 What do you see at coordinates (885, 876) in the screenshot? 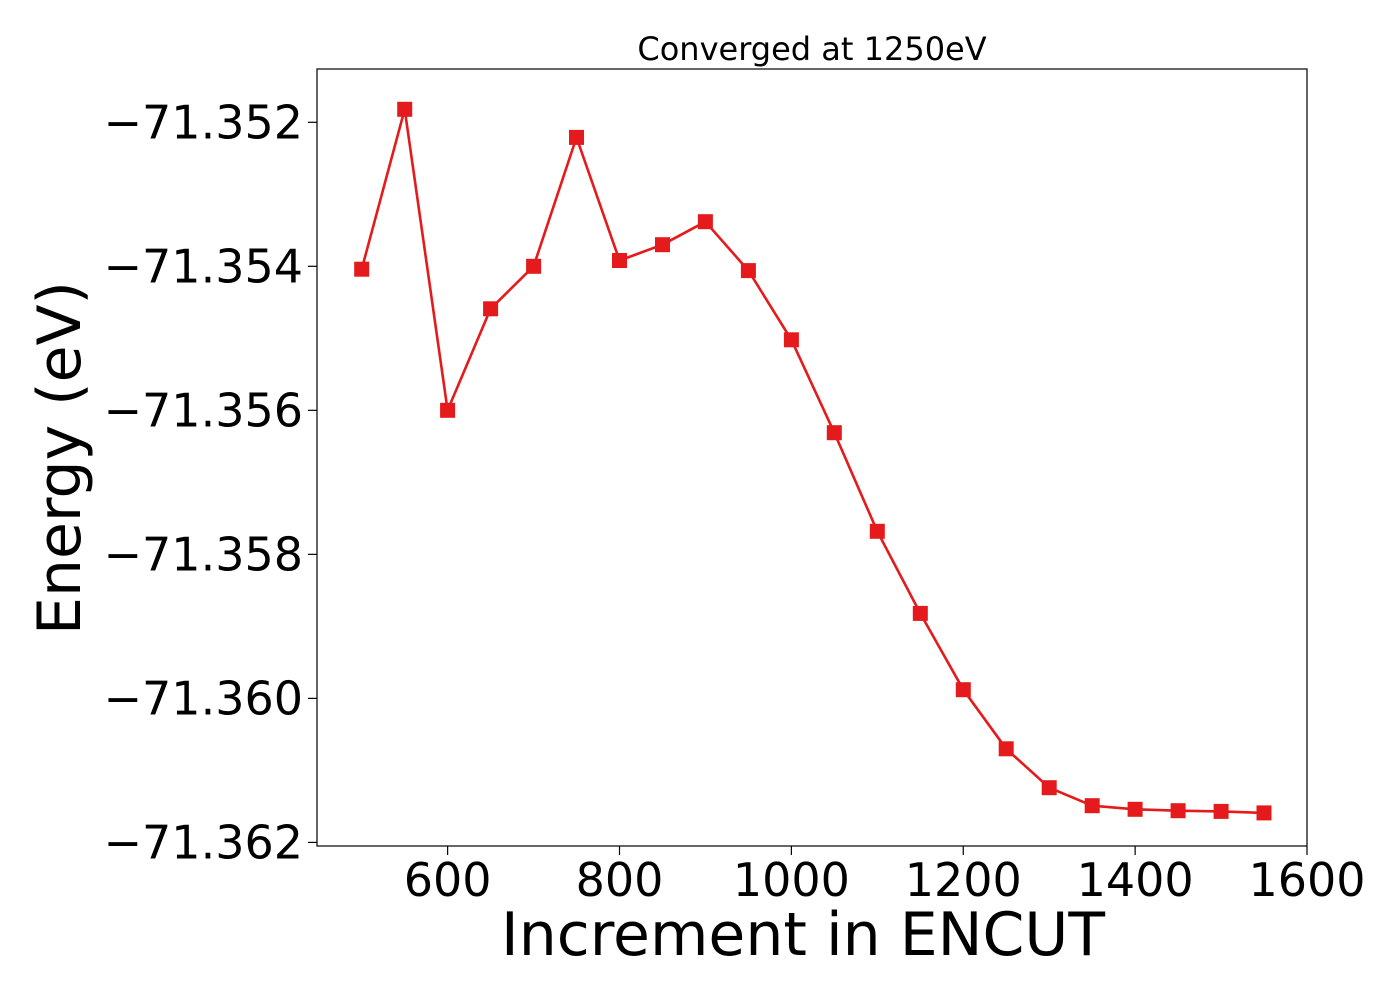
I see `x-axis: 600 800 1000 1200 1400 1600` at bounding box center [885, 876].